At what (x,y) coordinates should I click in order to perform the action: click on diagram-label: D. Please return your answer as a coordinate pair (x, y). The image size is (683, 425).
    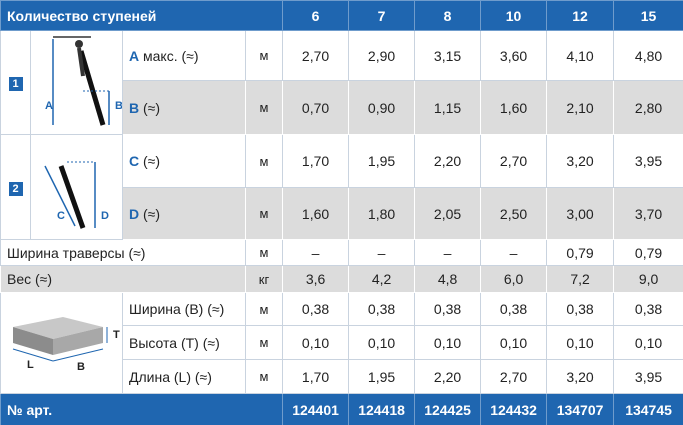
    Looking at the image, I should click on (105, 215).